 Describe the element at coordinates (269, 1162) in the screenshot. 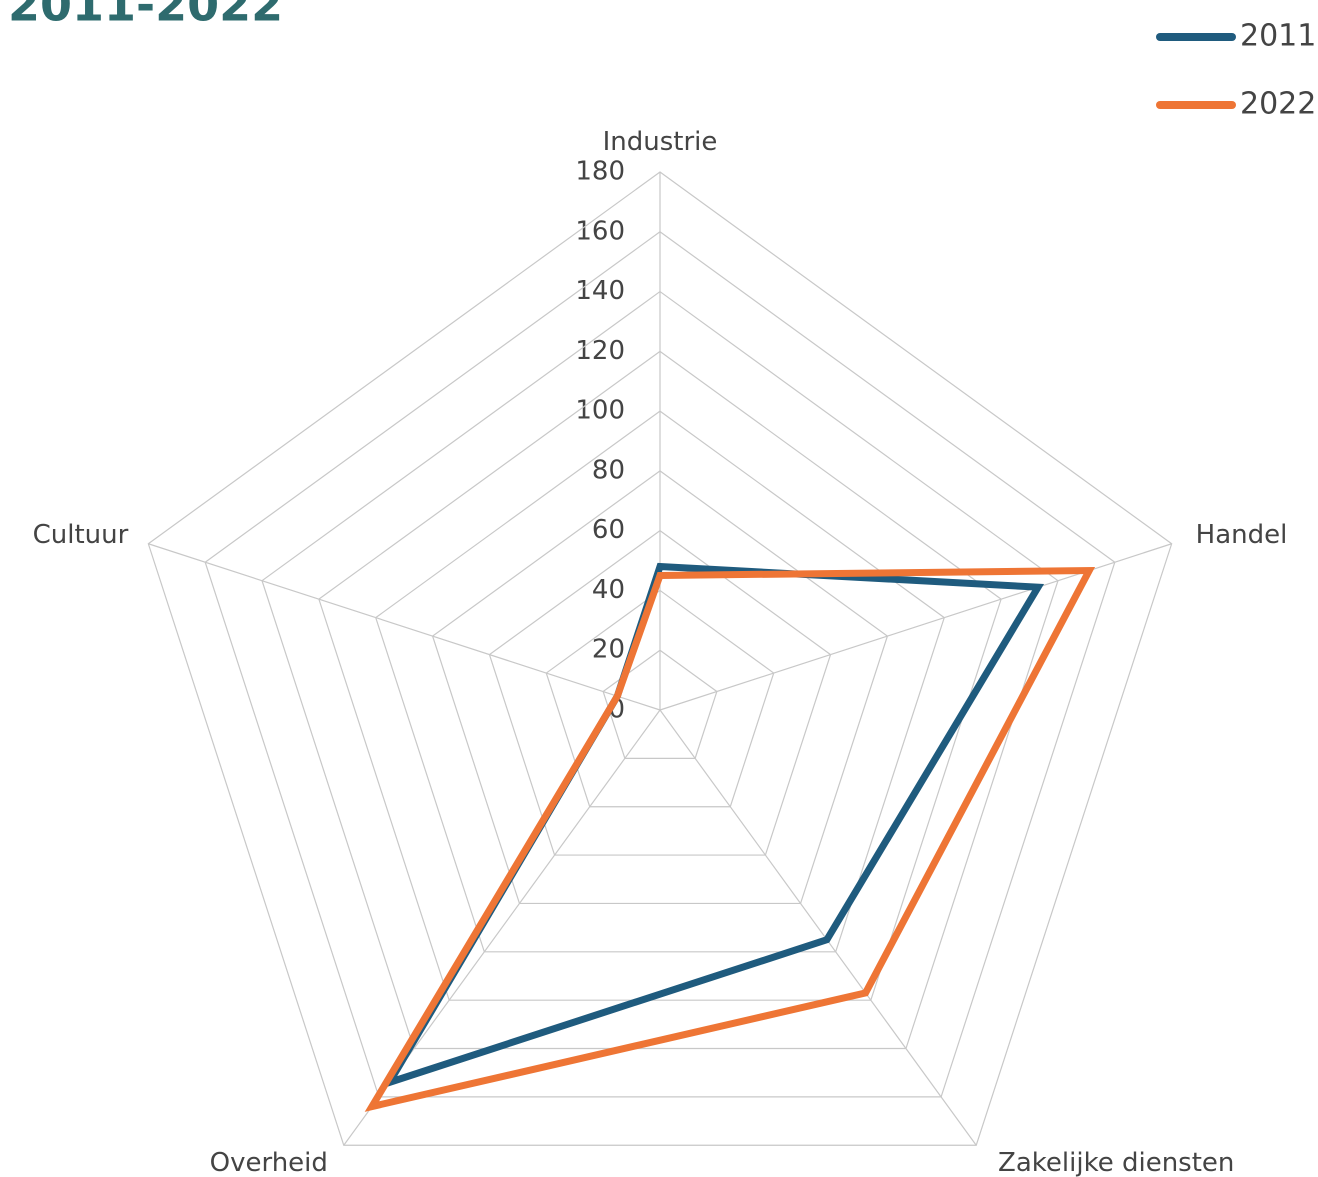

I see `category-label: Overheid` at that location.